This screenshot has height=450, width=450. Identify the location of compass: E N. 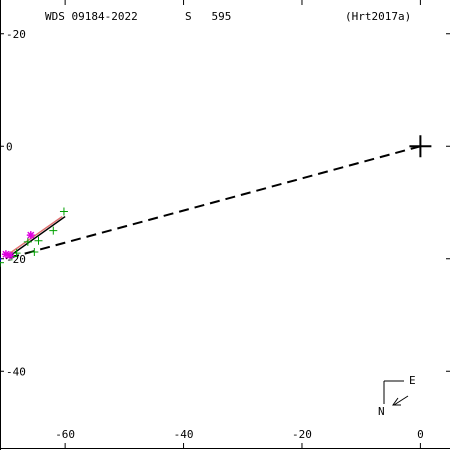
(397, 396).